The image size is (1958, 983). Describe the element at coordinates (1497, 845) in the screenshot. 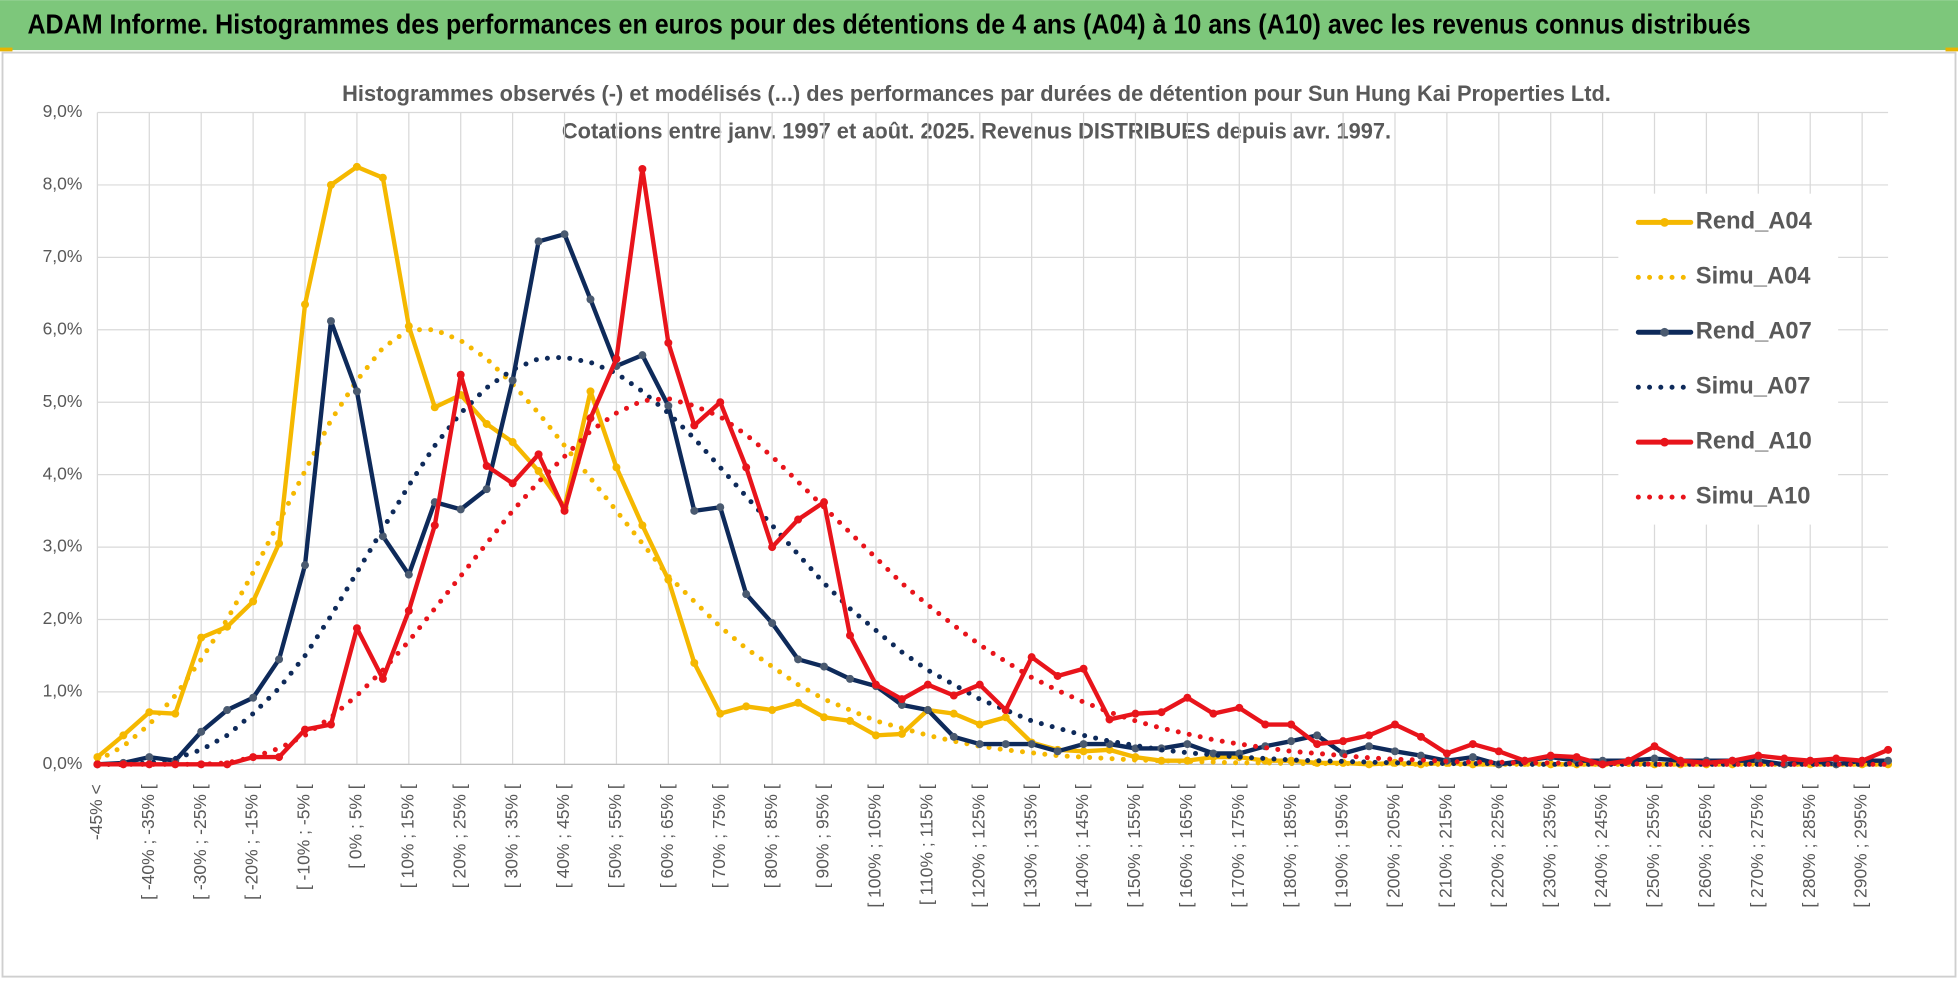

I see `x-tick-label: [ 220% ; 225% [` at that location.